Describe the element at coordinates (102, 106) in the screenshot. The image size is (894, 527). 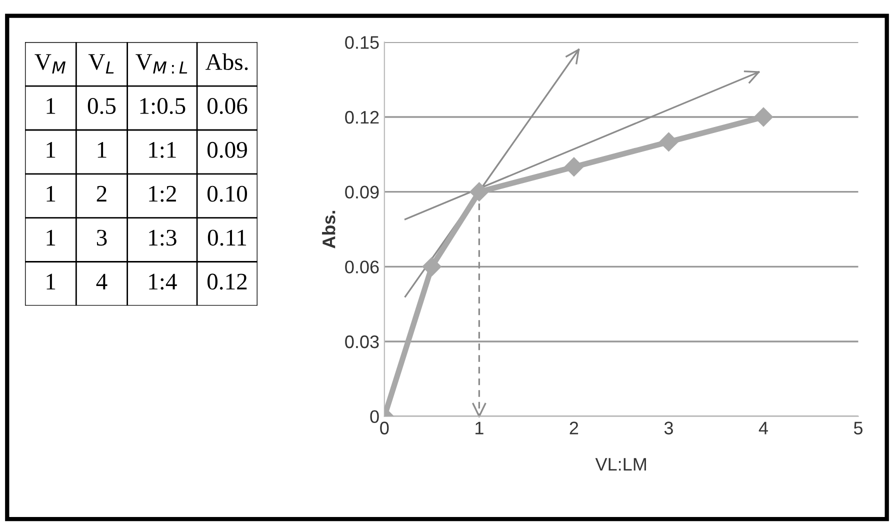
I see `text: 0.5` at that location.